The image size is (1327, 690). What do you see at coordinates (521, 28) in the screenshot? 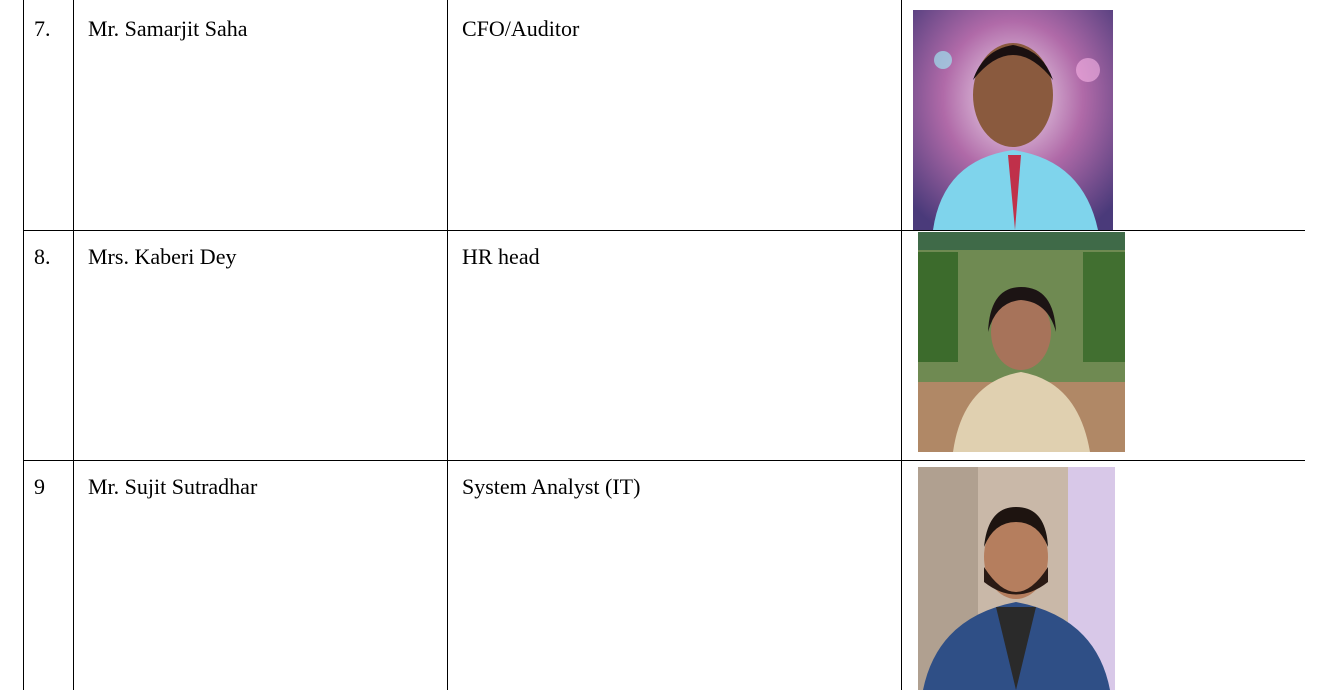
I see `person-role: CFO/Auditor` at bounding box center [521, 28].